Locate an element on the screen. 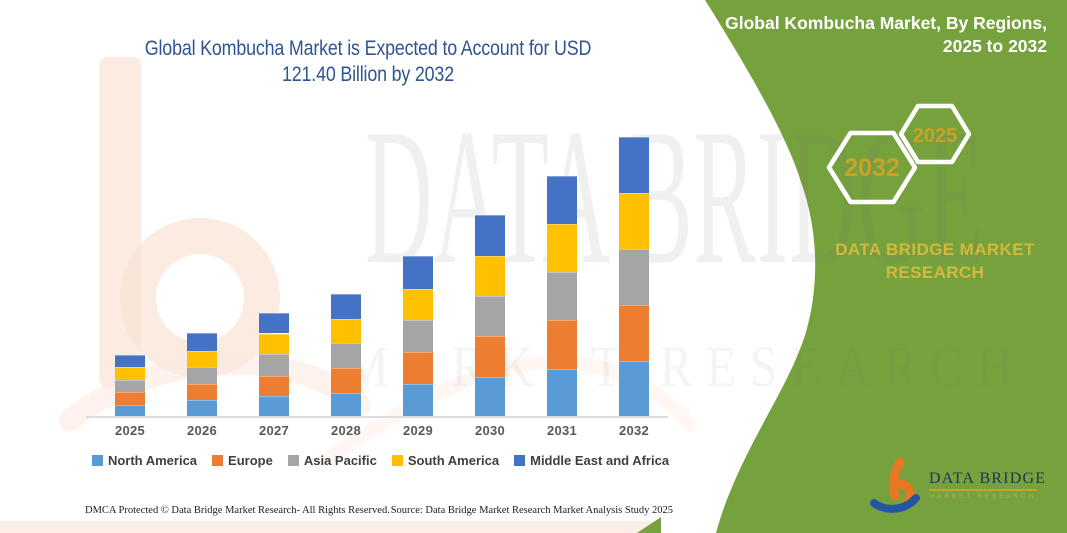 The width and height of the screenshot is (1067, 533). x-axis-label: 2025 is located at coordinates (130, 430).